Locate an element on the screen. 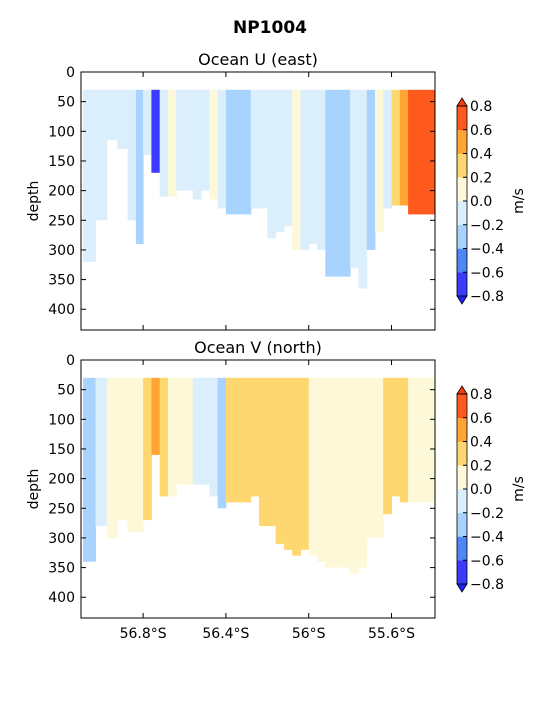 Image resolution: width=540 pixels, height=720 pixels. colorbar-tick-label: 0.0 is located at coordinates (481, 202).